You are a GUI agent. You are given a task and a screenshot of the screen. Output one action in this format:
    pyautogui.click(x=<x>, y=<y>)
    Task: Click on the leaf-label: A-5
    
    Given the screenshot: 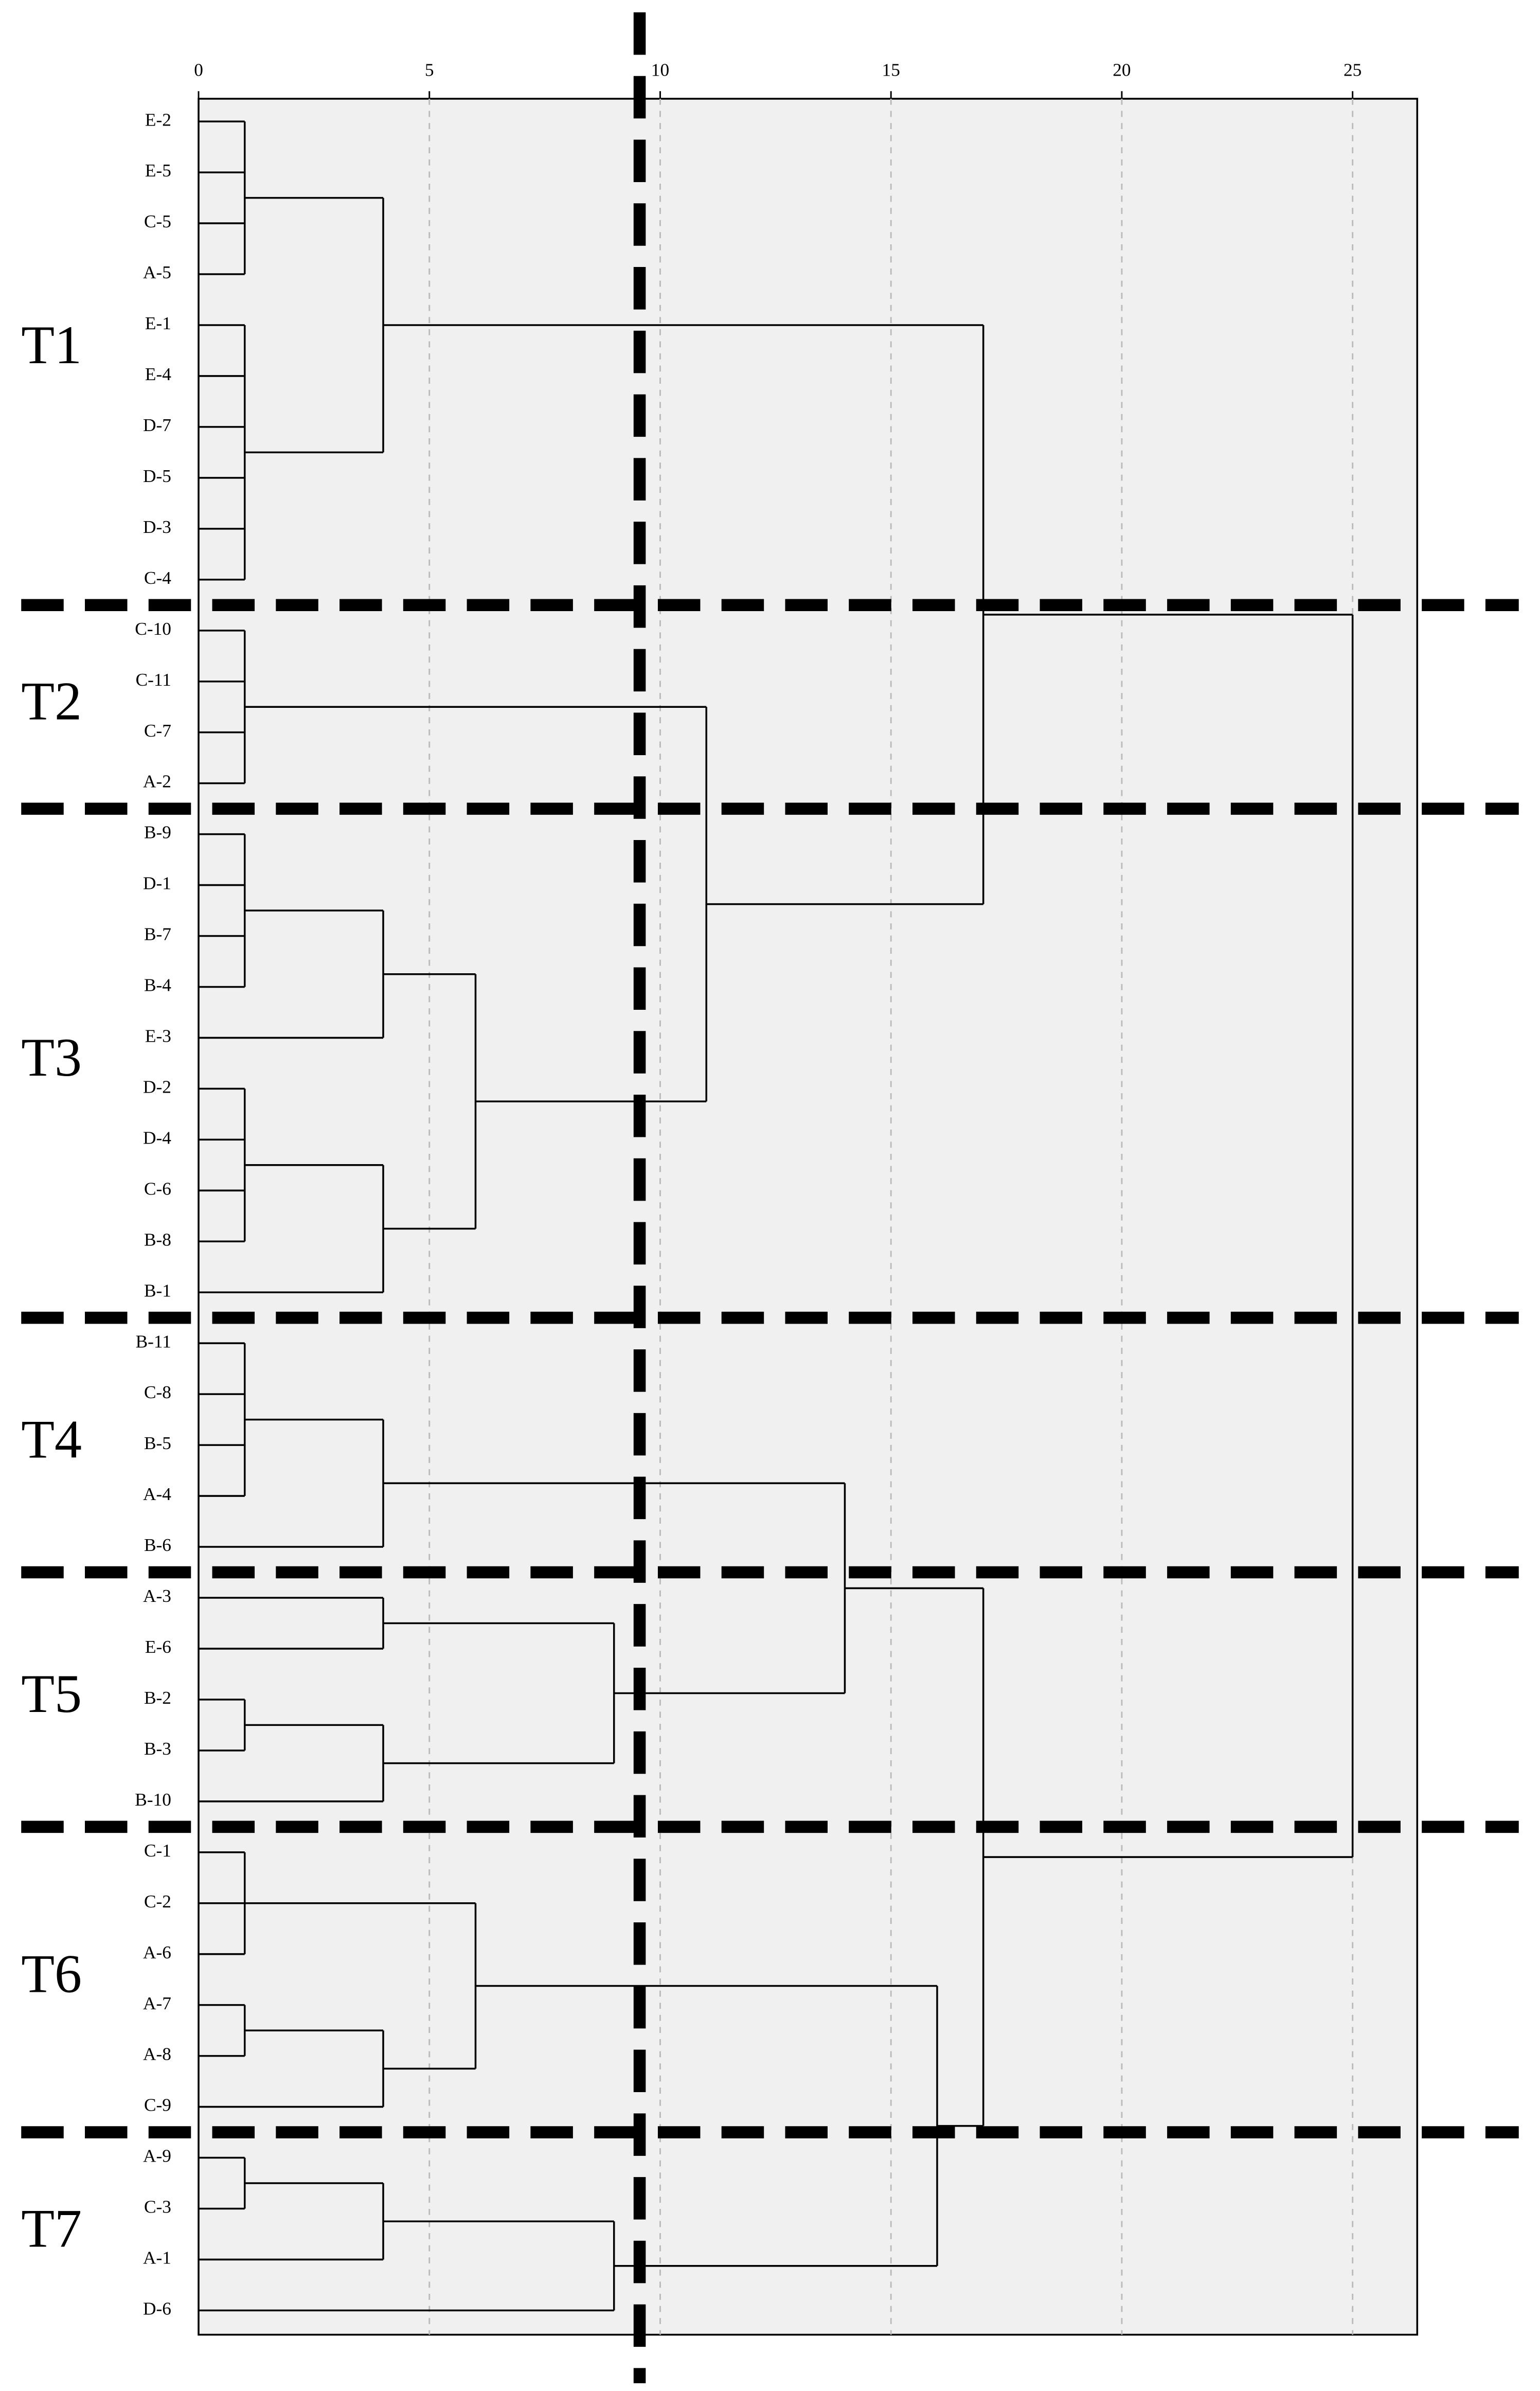 What is the action you would take?
    pyautogui.click(x=157, y=272)
    